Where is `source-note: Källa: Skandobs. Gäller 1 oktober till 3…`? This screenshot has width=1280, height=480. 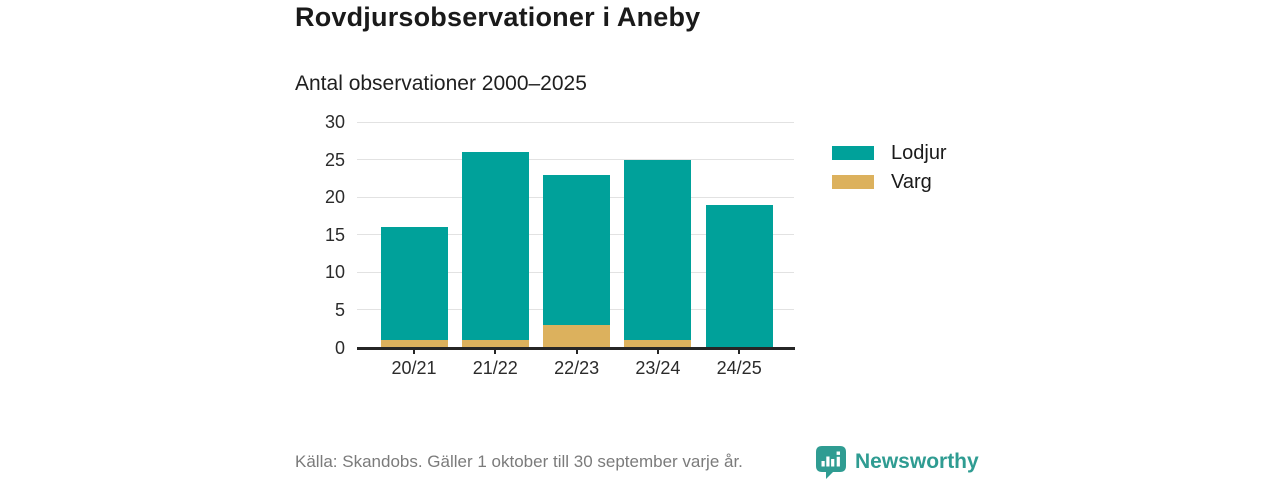
source-note: Källa: Skandobs. Gäller 1 oktober till 3… is located at coordinates (519, 461).